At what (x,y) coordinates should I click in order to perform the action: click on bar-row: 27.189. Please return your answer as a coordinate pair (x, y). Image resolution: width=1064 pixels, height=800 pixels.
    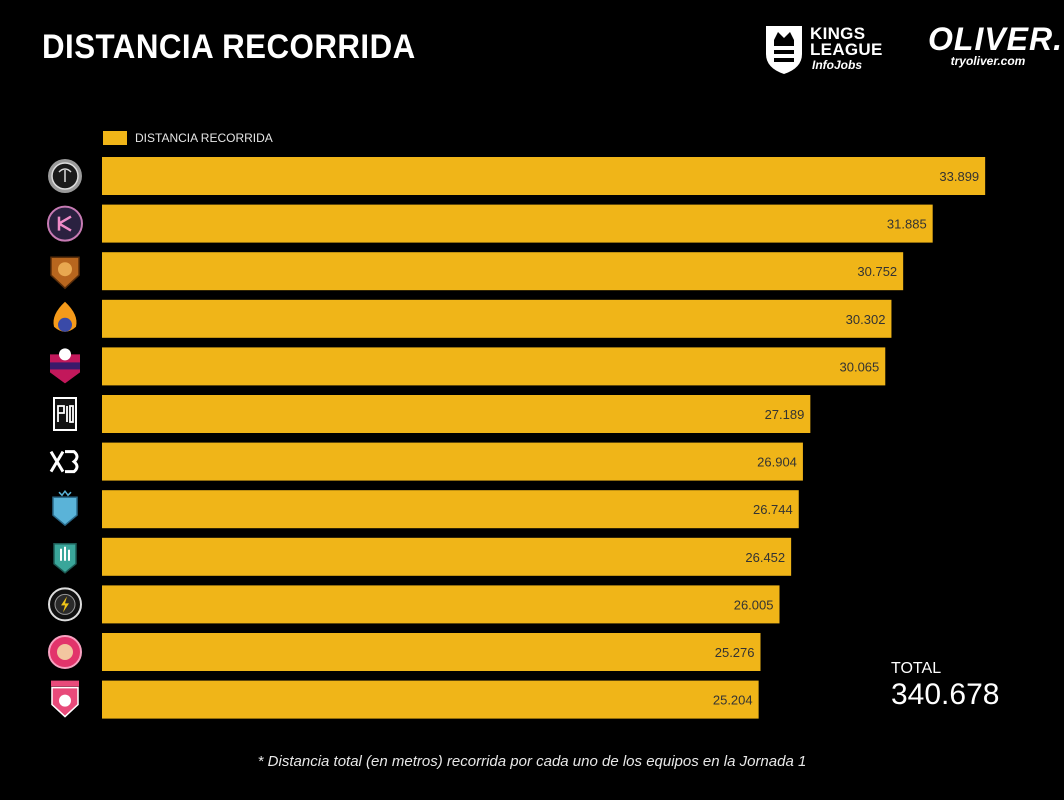
    Looking at the image, I should click on (432, 414).